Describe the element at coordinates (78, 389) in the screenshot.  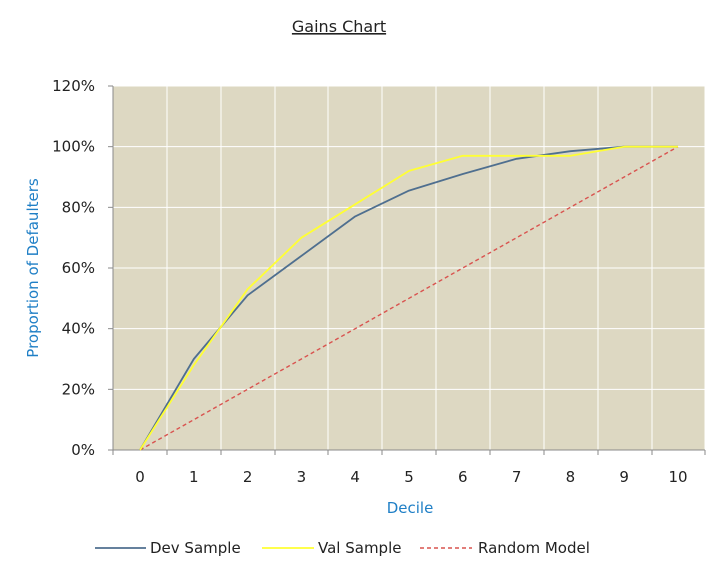
I see `y-tick-label: 20%` at that location.